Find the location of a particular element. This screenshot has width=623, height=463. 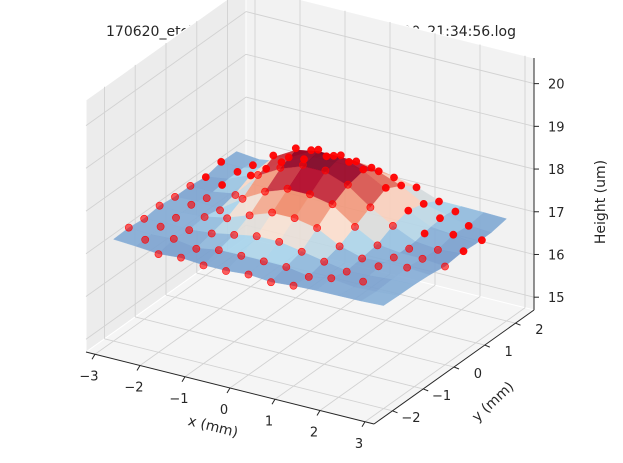

y-tick-label: 1 is located at coordinates (509, 352).